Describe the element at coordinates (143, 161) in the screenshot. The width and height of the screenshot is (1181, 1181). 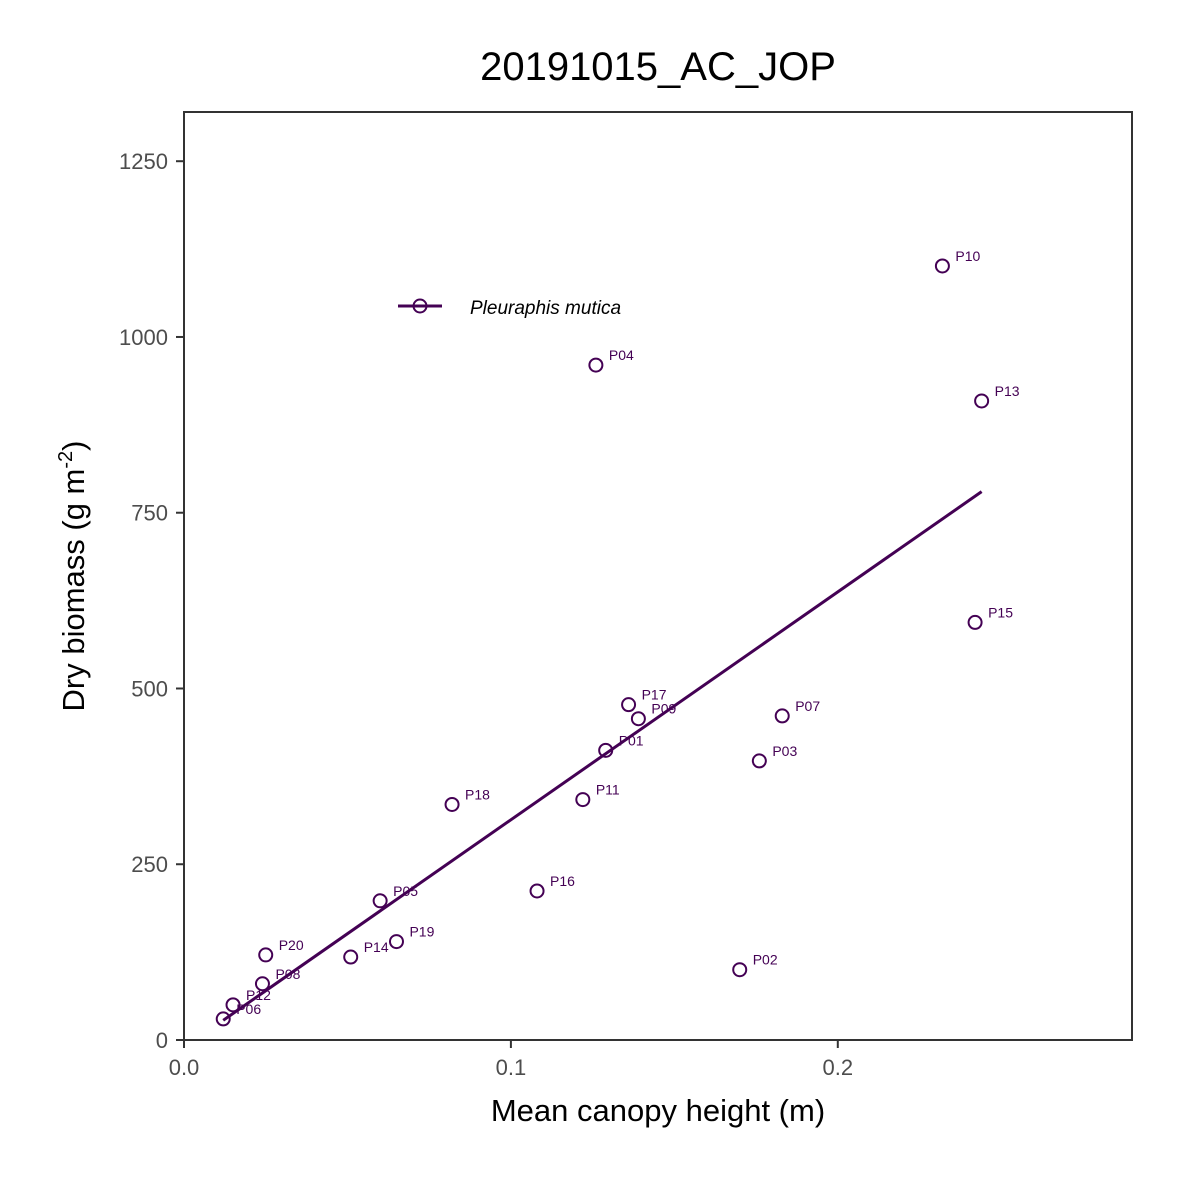
I see `y-tick-label: 1250` at that location.